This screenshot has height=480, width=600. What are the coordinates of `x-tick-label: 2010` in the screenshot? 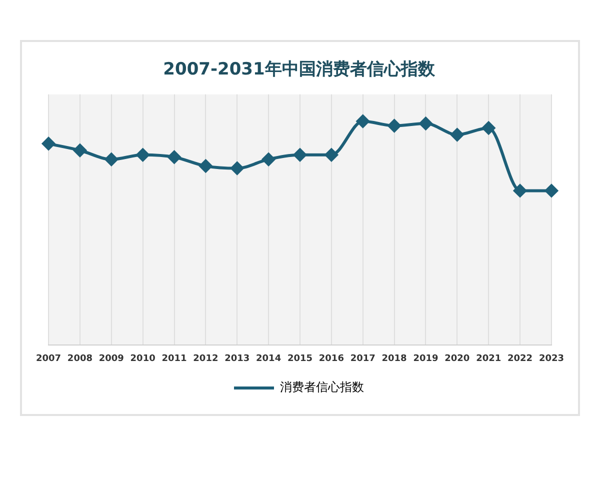 It's located at (143, 359).